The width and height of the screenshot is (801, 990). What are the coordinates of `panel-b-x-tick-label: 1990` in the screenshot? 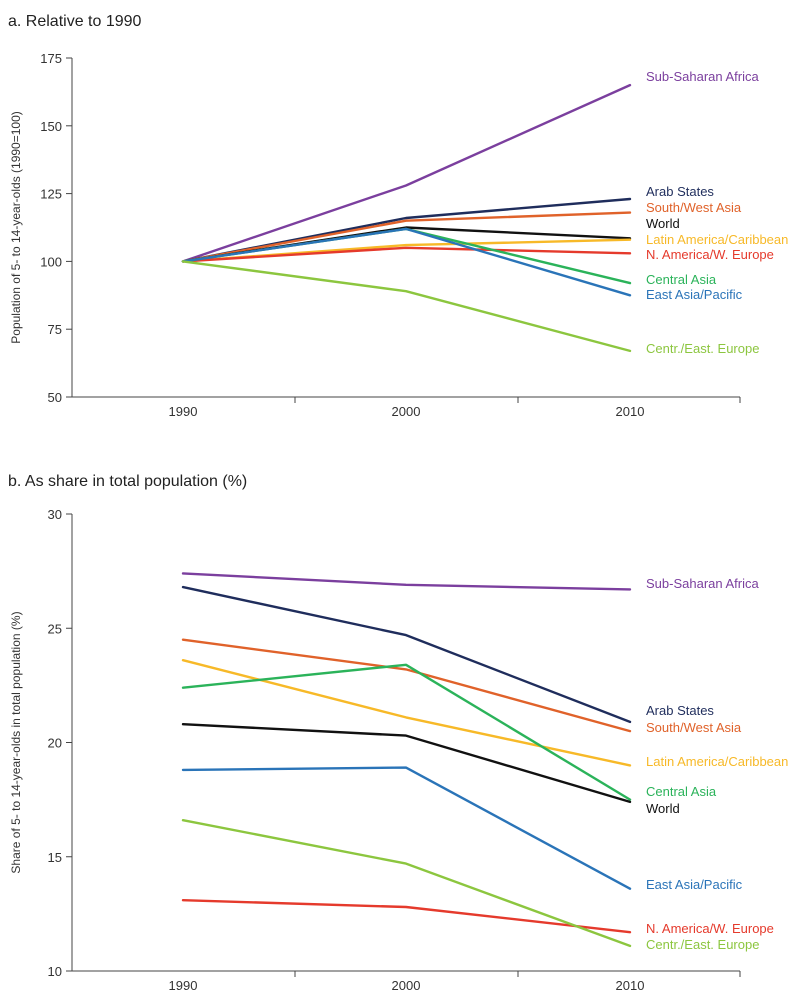 It's located at (183, 984).